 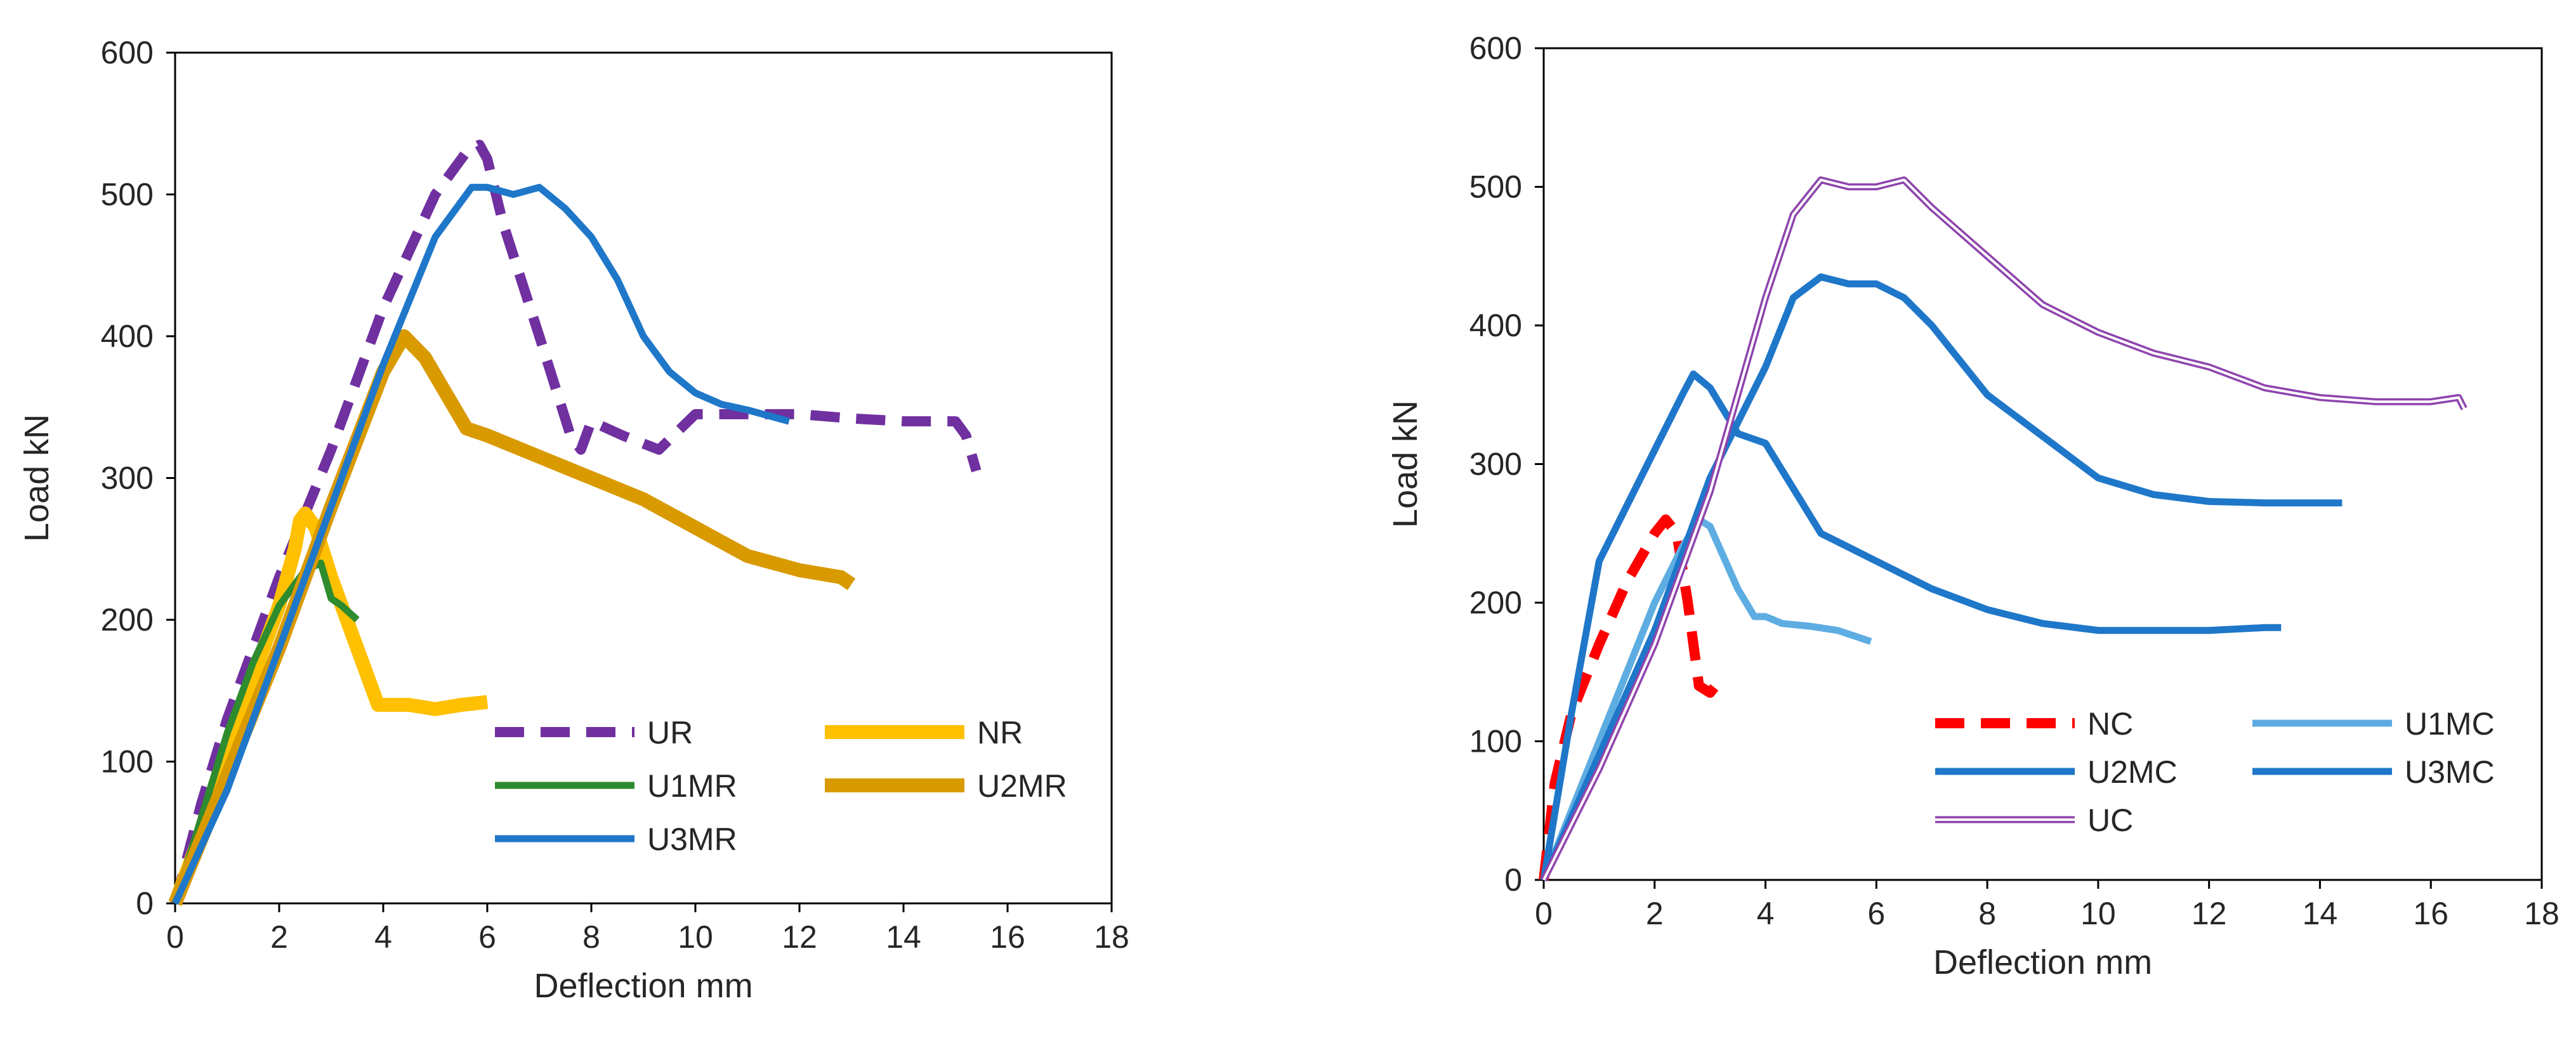 I want to click on legend-label-u1mc: U1MC, so click(x=2450, y=724).